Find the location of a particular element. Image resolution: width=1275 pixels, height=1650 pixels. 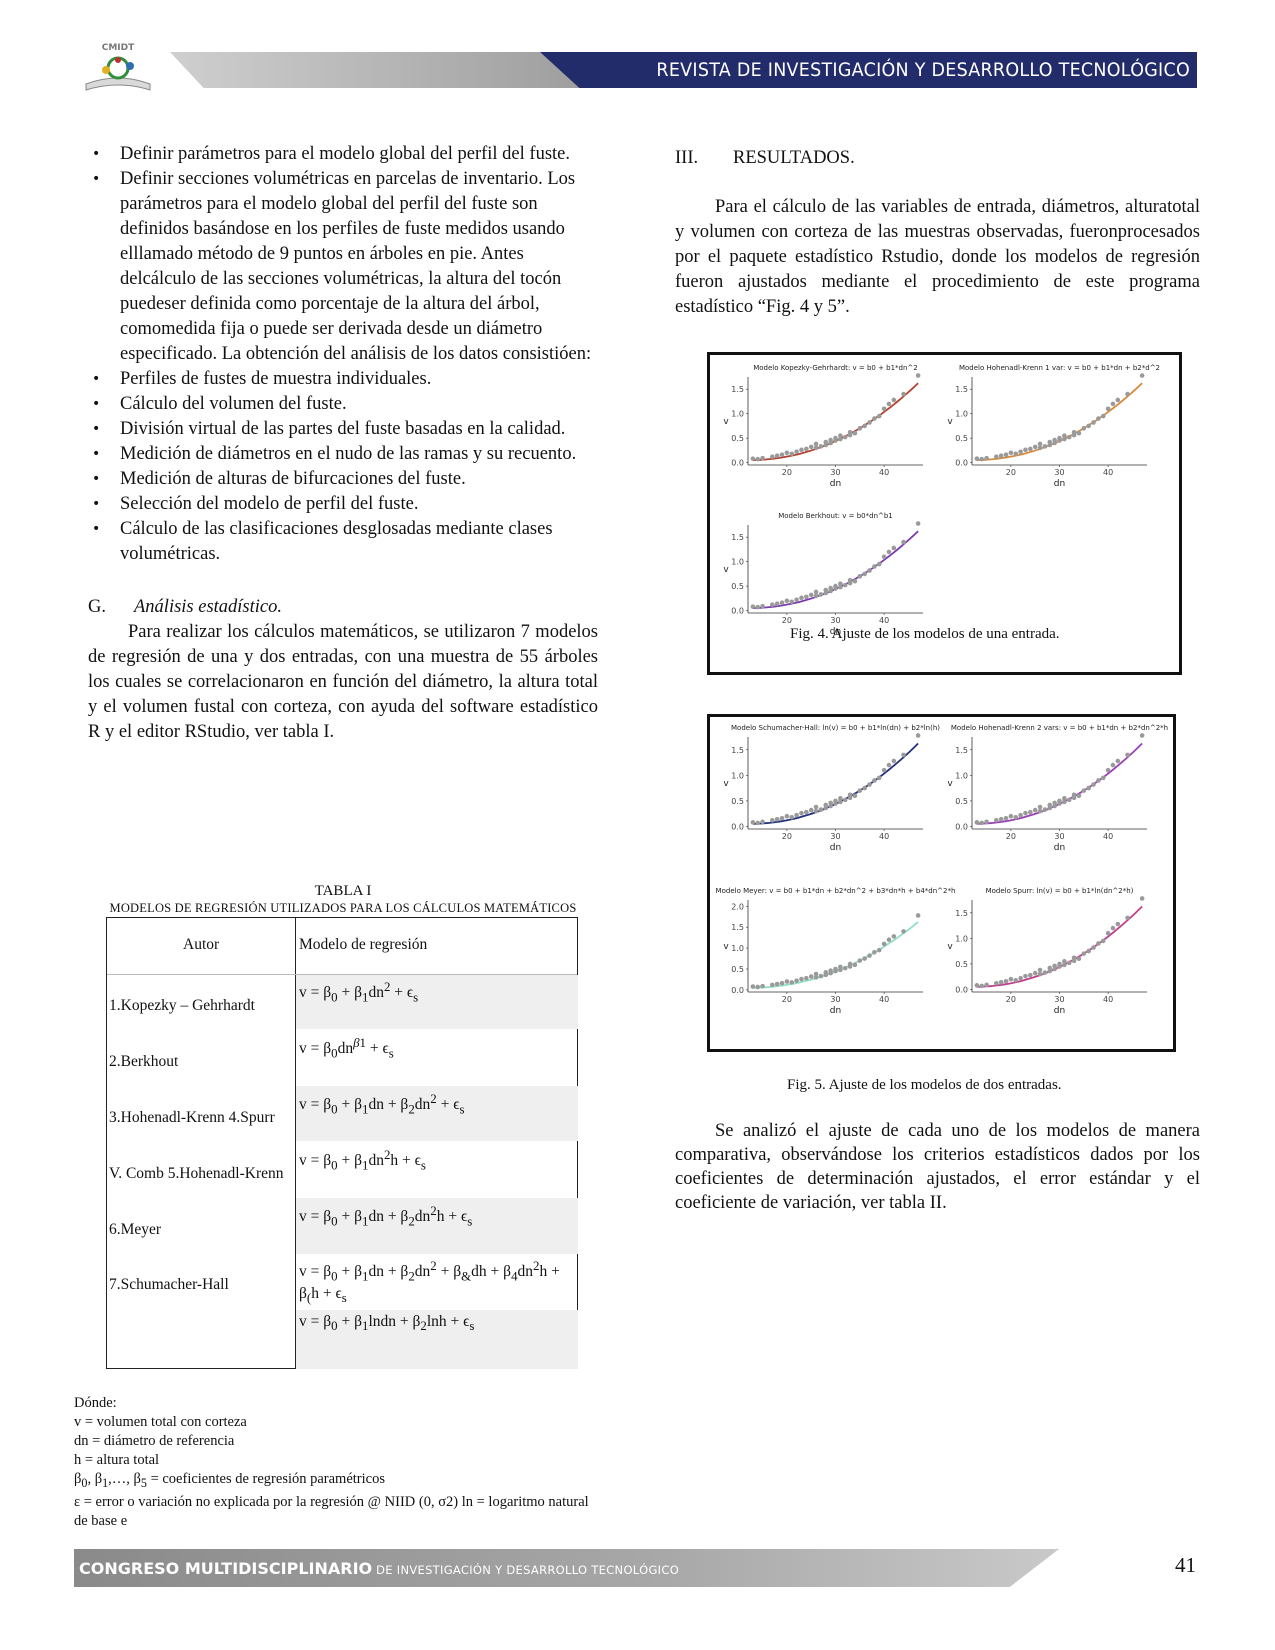

cmidt-logo: CMIDT is located at coordinates (118, 67).